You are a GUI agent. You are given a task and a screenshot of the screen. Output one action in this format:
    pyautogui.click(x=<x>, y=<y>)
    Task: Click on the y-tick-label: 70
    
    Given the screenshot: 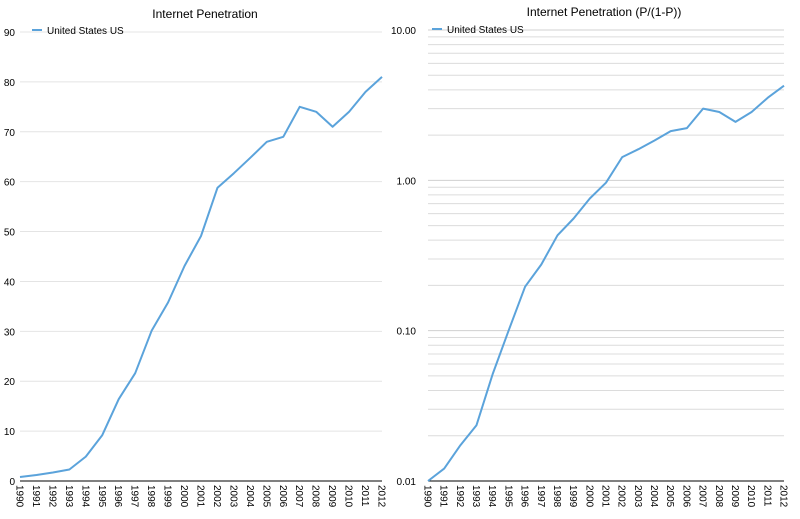 What is the action you would take?
    pyautogui.click(x=10, y=133)
    